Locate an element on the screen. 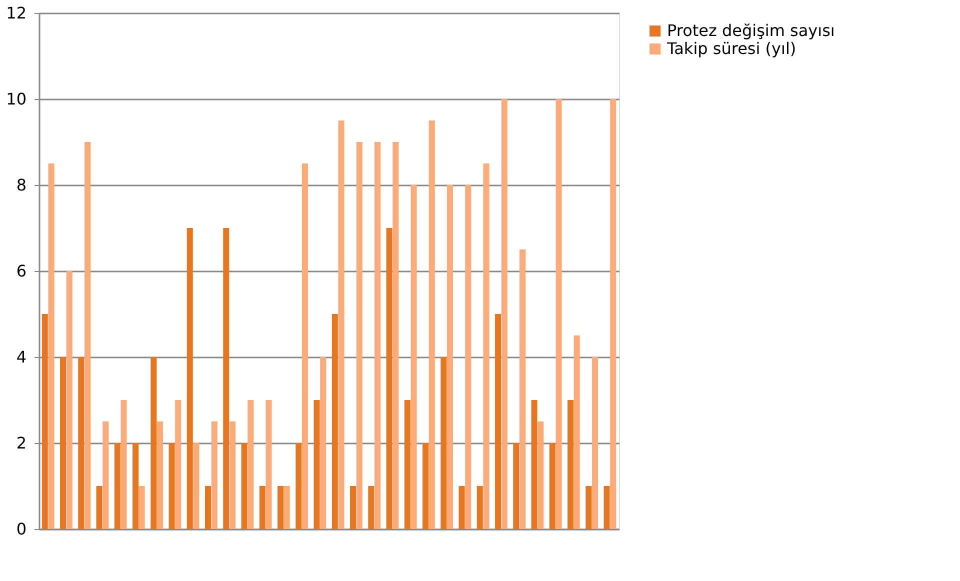 Image resolution: width=960 pixels, height=581 pixels. y-tick-label: 10 is located at coordinates (16, 99).